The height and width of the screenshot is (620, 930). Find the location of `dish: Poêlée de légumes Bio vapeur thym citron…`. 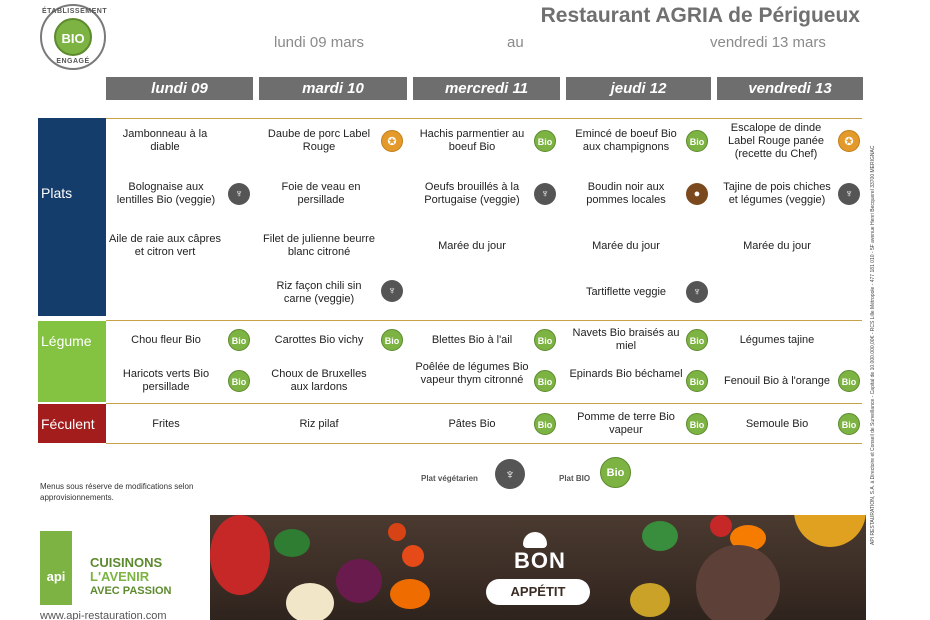

dish: Poêlée de légumes Bio vapeur thym citron… is located at coordinates (472, 373).